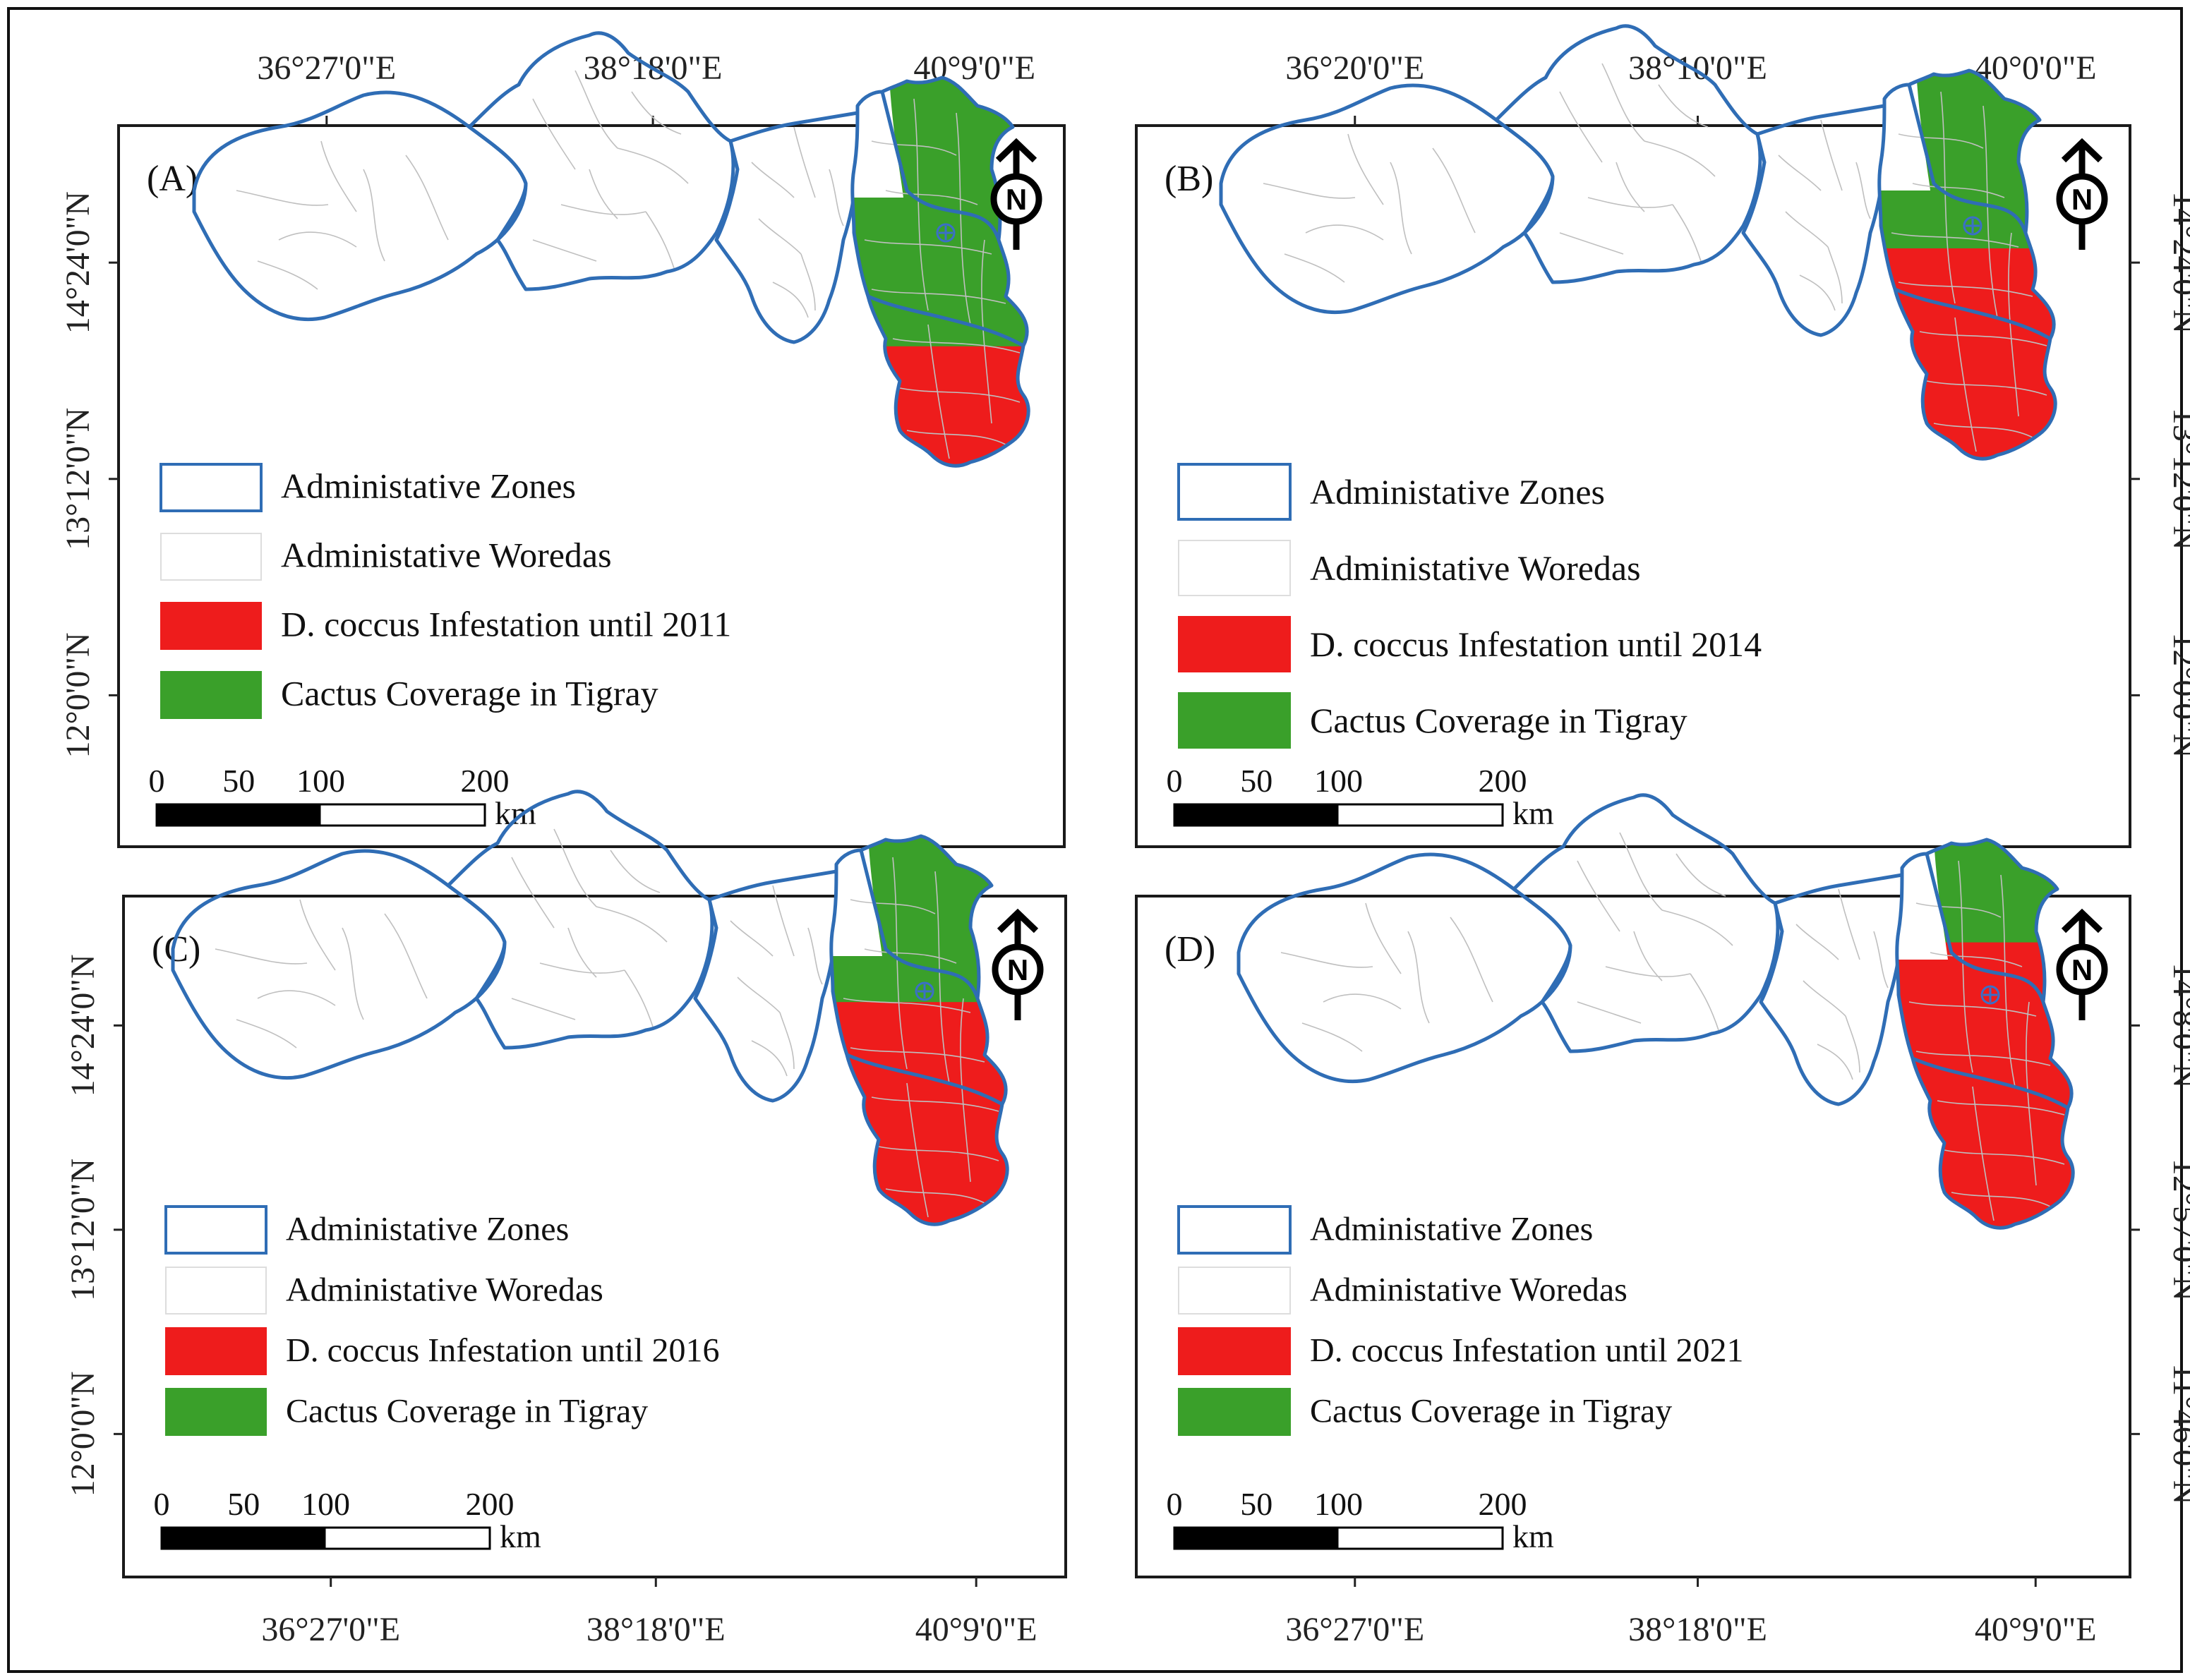 The width and height of the screenshot is (2190, 1680). Describe the element at coordinates (1190, 949) in the screenshot. I see `panel-label: (D)` at that location.